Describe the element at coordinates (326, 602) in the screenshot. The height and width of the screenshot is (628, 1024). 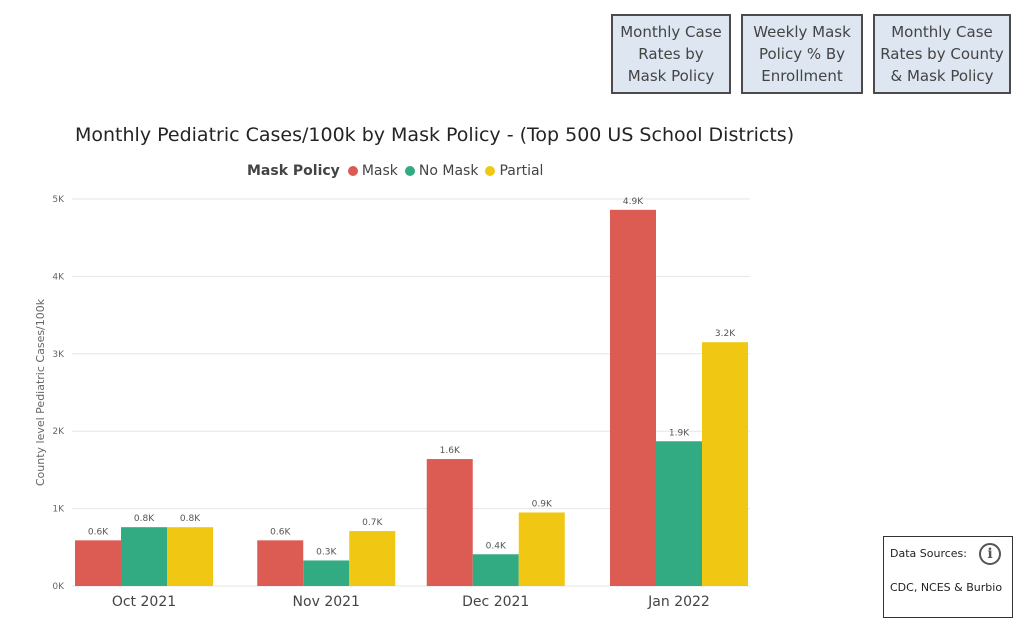
I see `x-tick-label: Nov 2021` at that location.